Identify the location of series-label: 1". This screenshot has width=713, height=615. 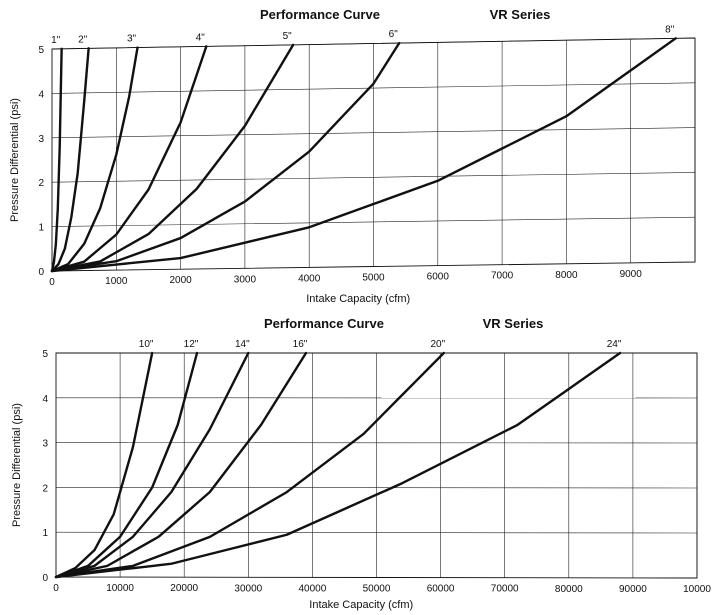
(56, 40).